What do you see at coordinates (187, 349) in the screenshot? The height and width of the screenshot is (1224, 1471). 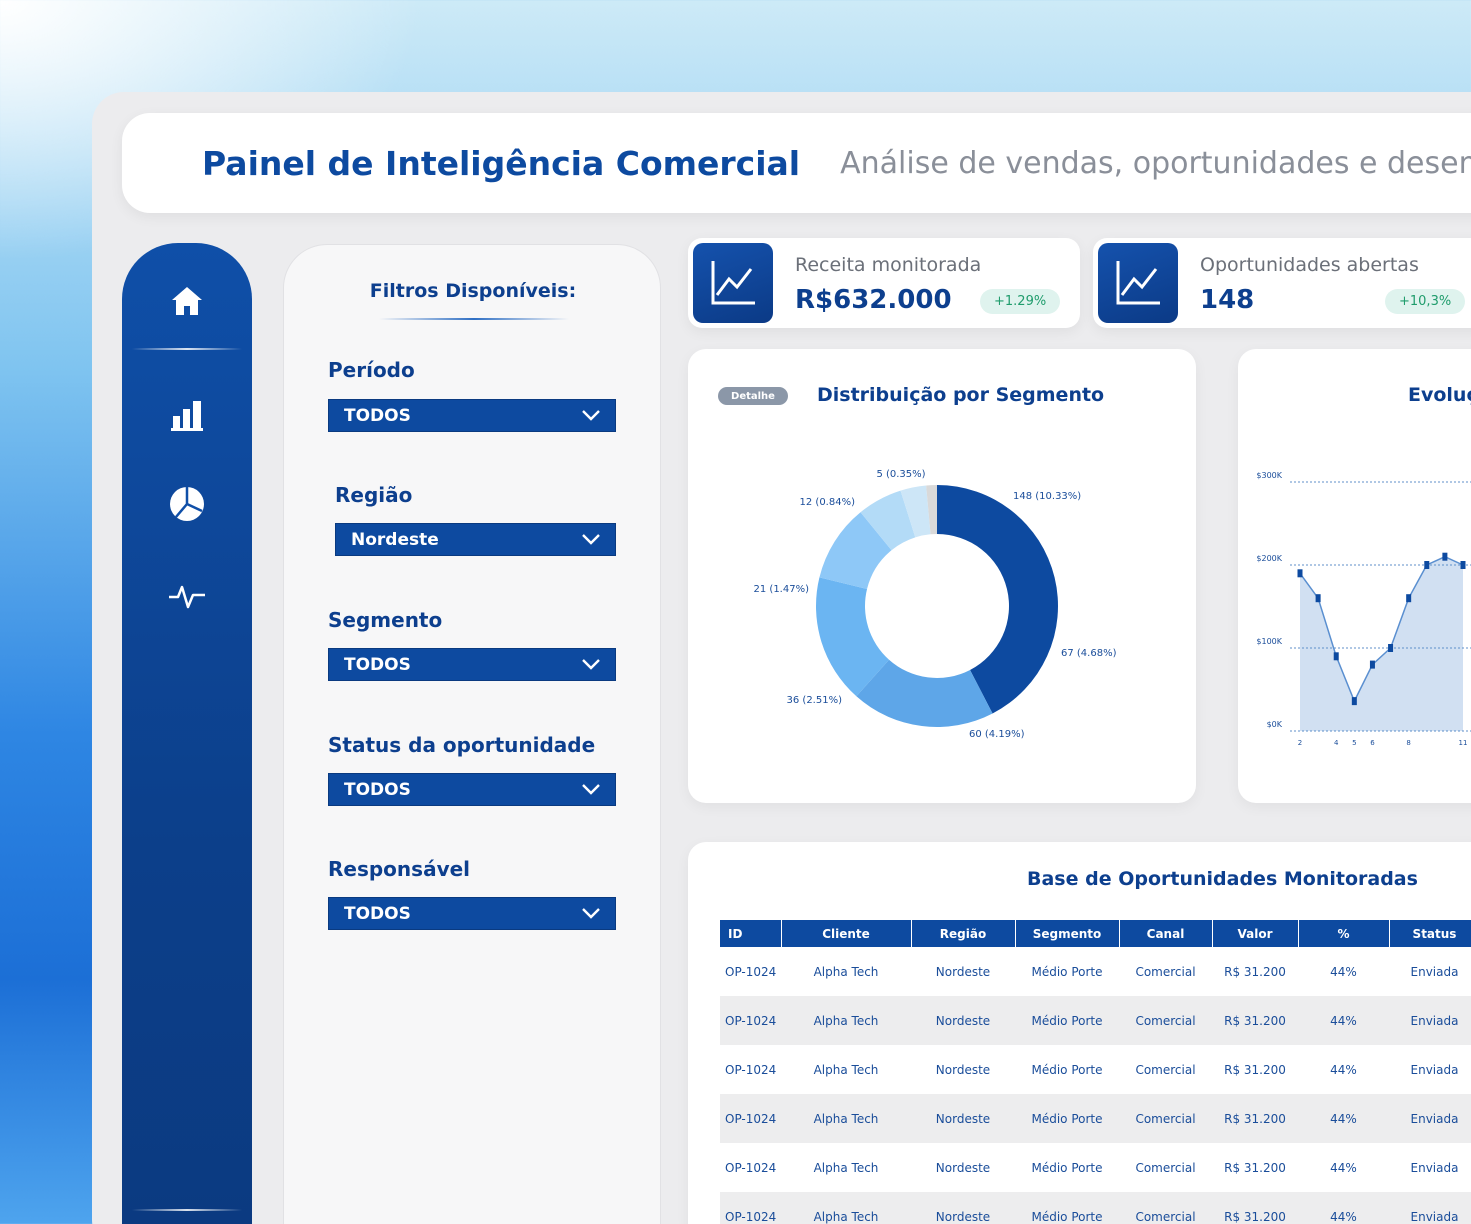 I see `sidebar-separator` at bounding box center [187, 349].